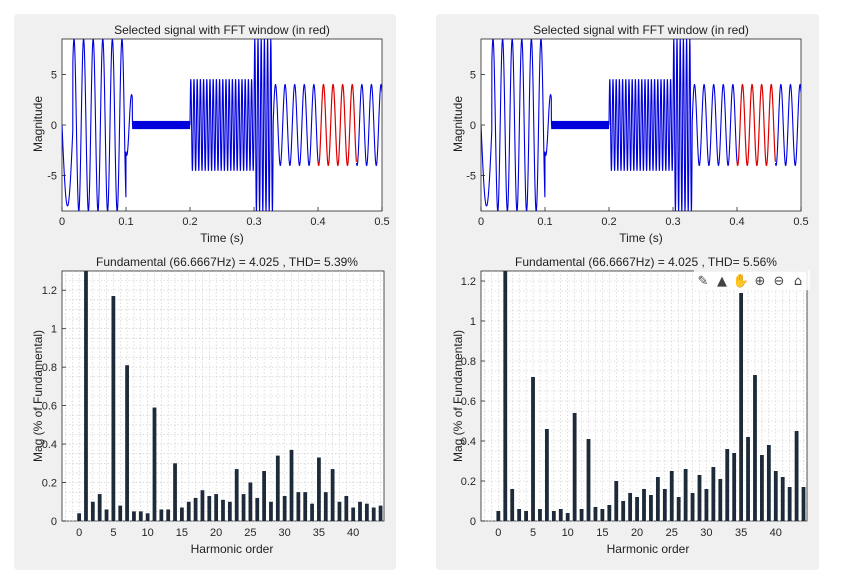 This screenshot has width=845, height=578. I want to click on left-fft-window-trace, so click(337, 125).